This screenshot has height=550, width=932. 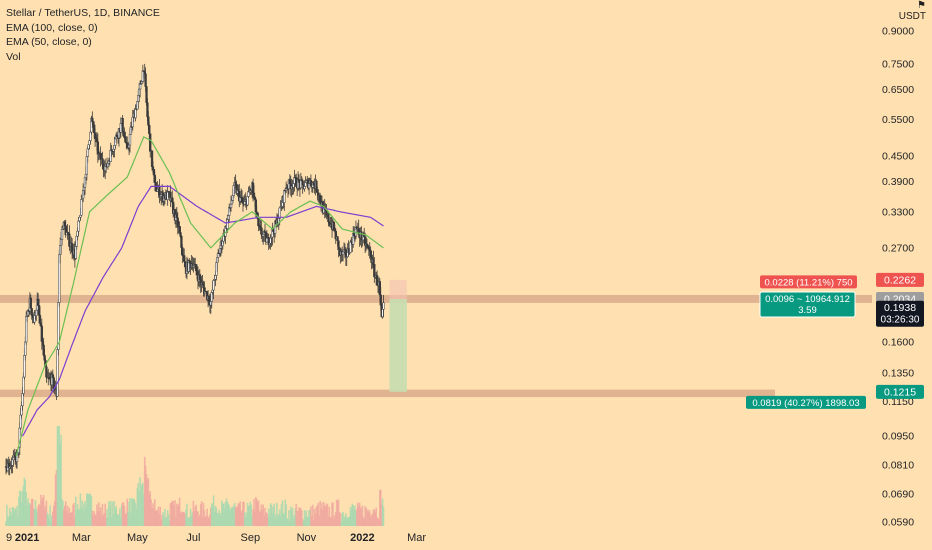 I want to click on price-tick-label: 0.7500, so click(x=898, y=64).